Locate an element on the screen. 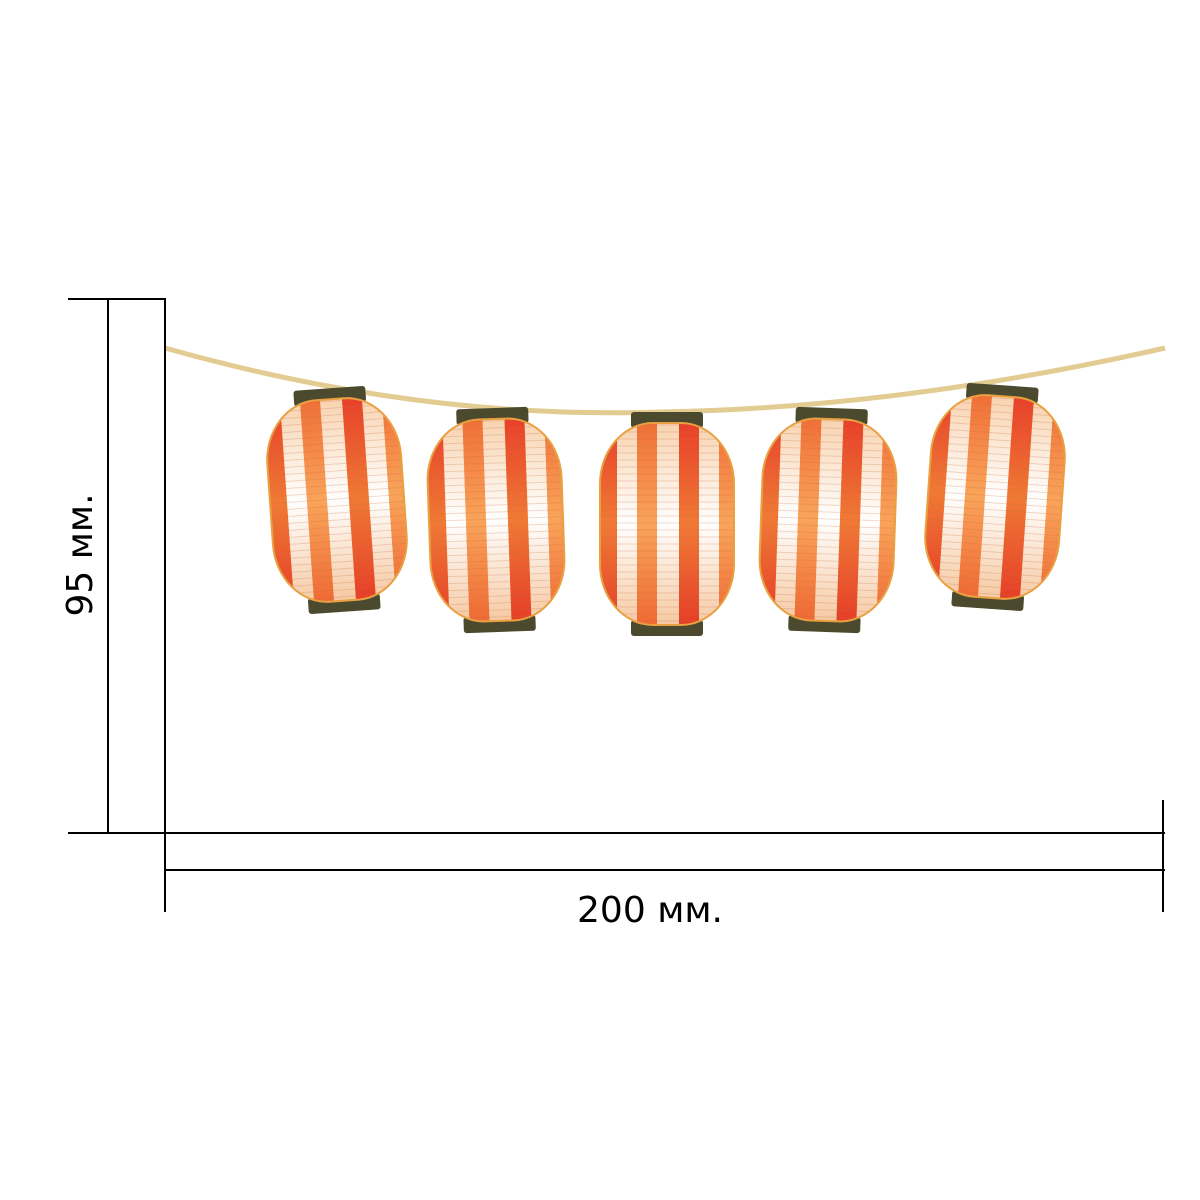 This screenshot has width=1200, height=1200. height-label: 95 мм. is located at coordinates (80, 554).